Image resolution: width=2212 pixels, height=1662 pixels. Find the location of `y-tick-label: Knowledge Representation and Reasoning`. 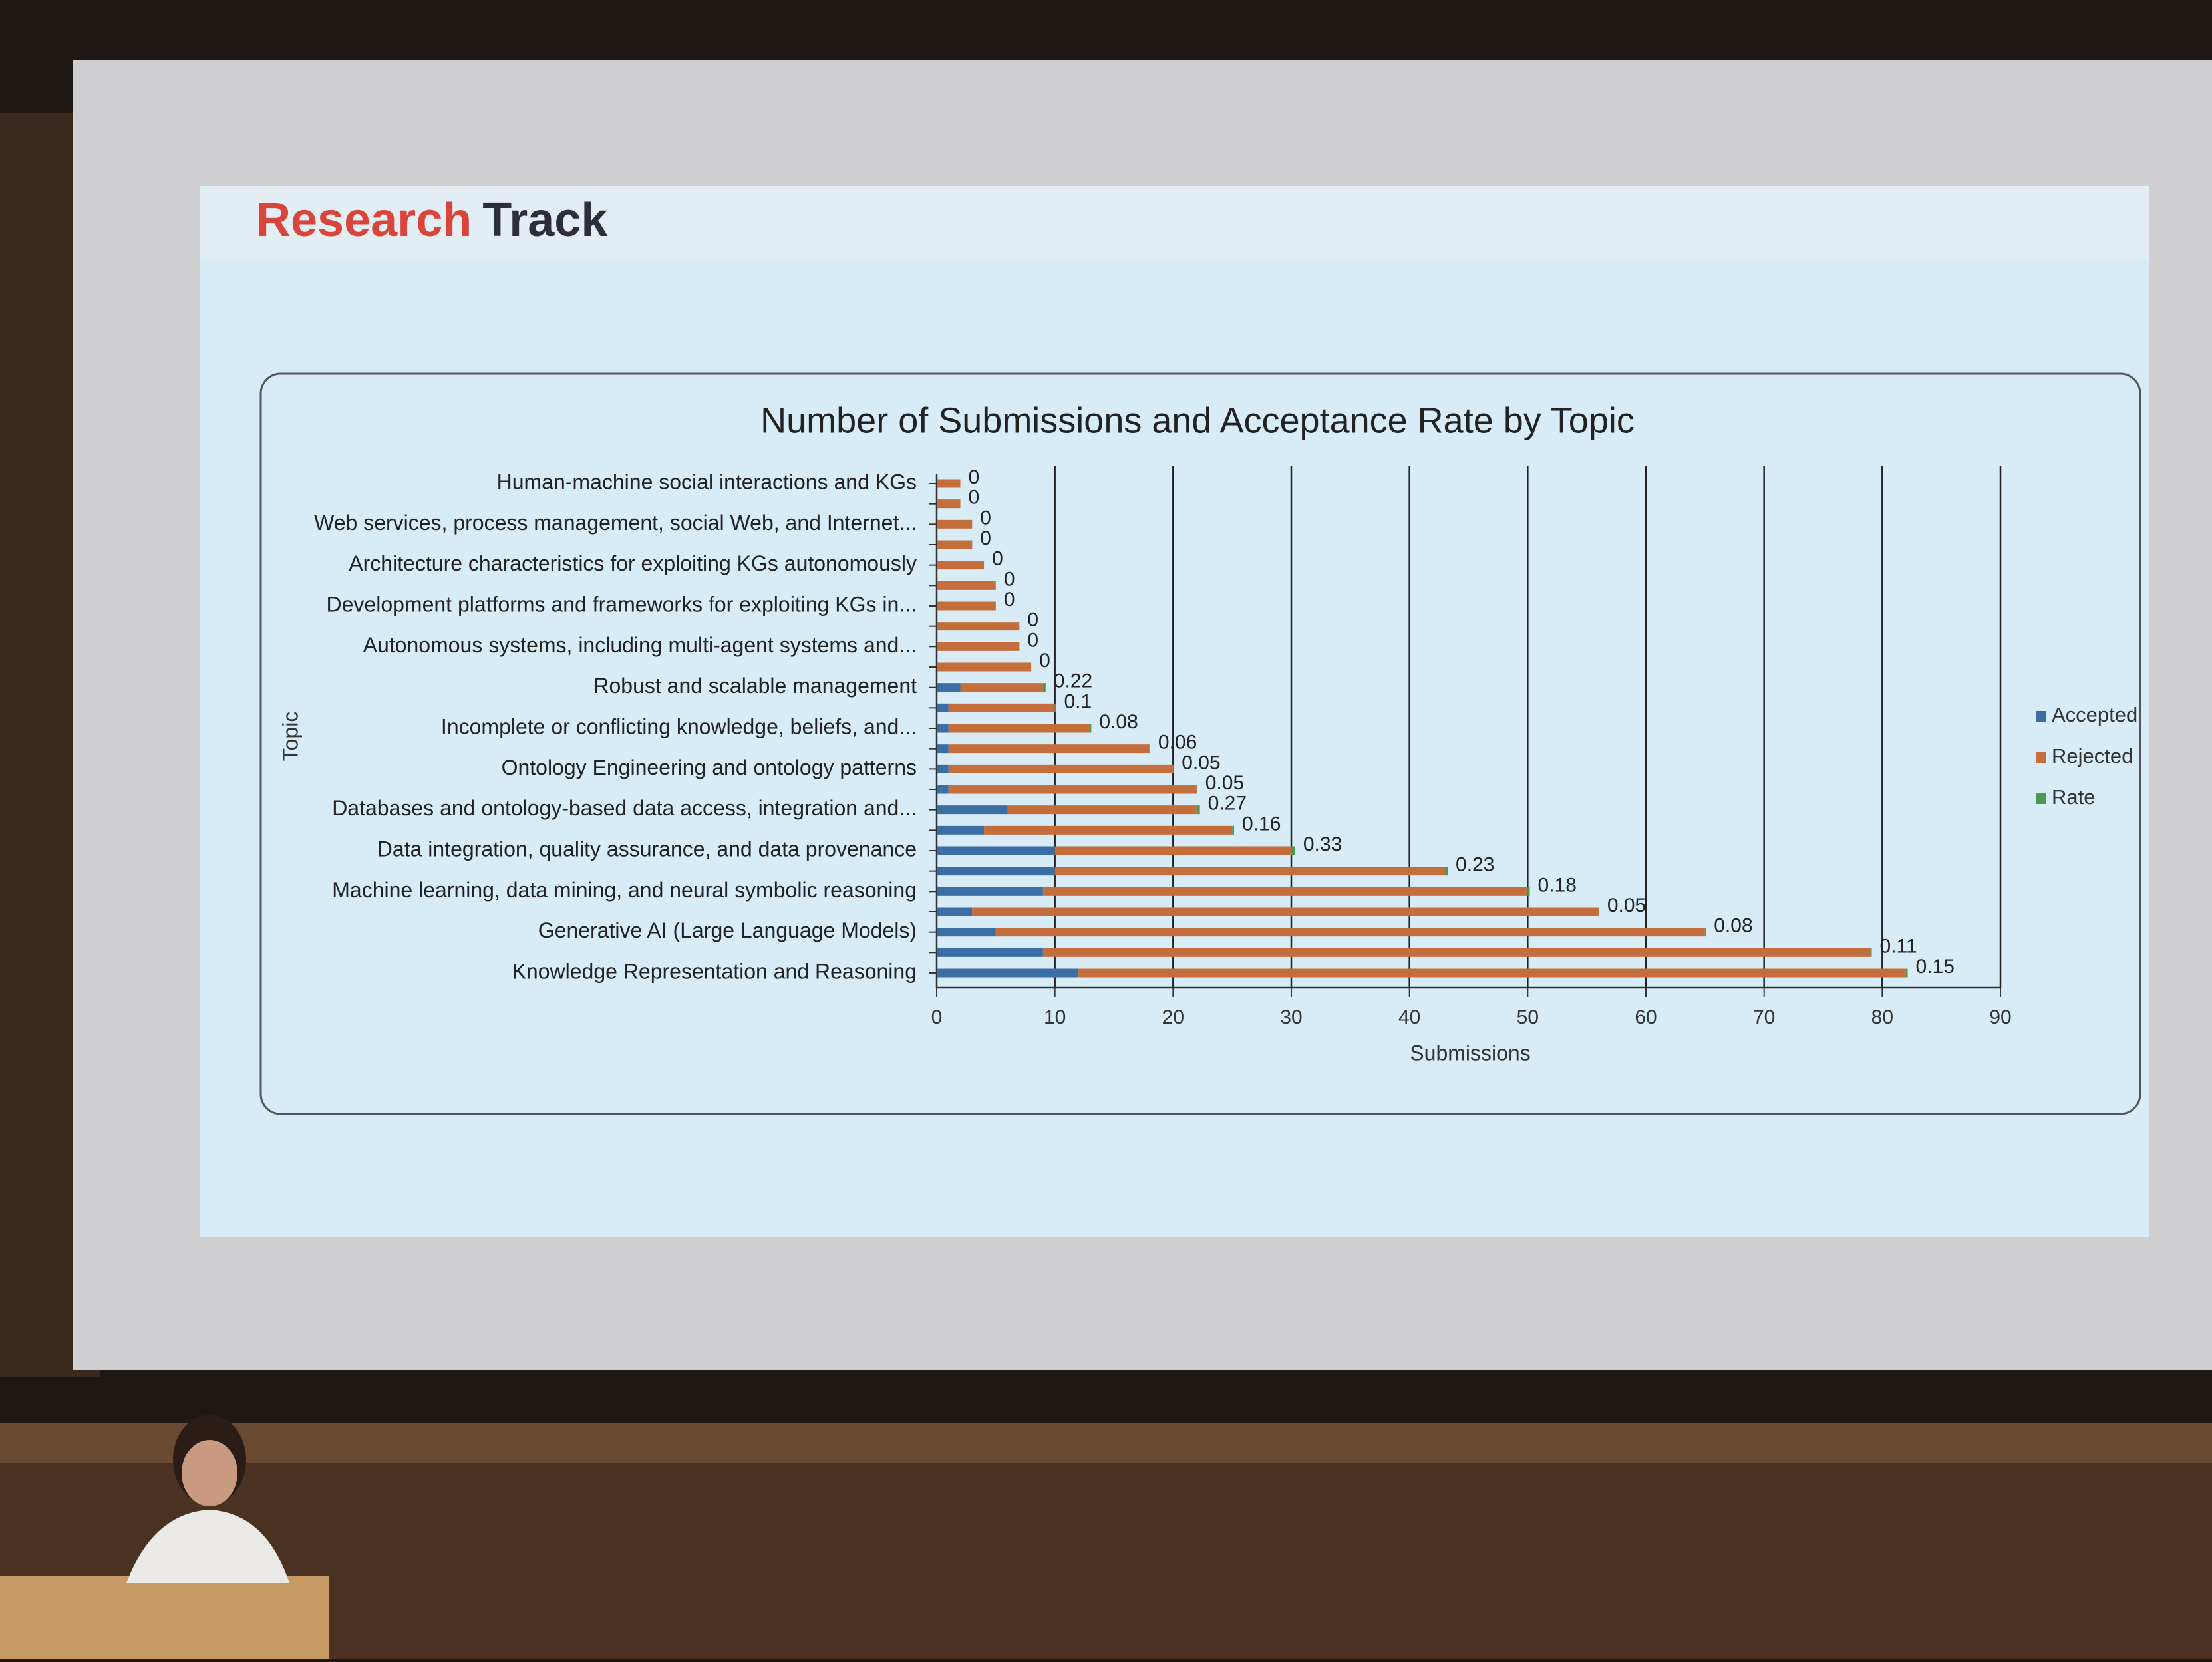

y-tick-label: Knowledge Representation and Reasoning is located at coordinates (714, 971).